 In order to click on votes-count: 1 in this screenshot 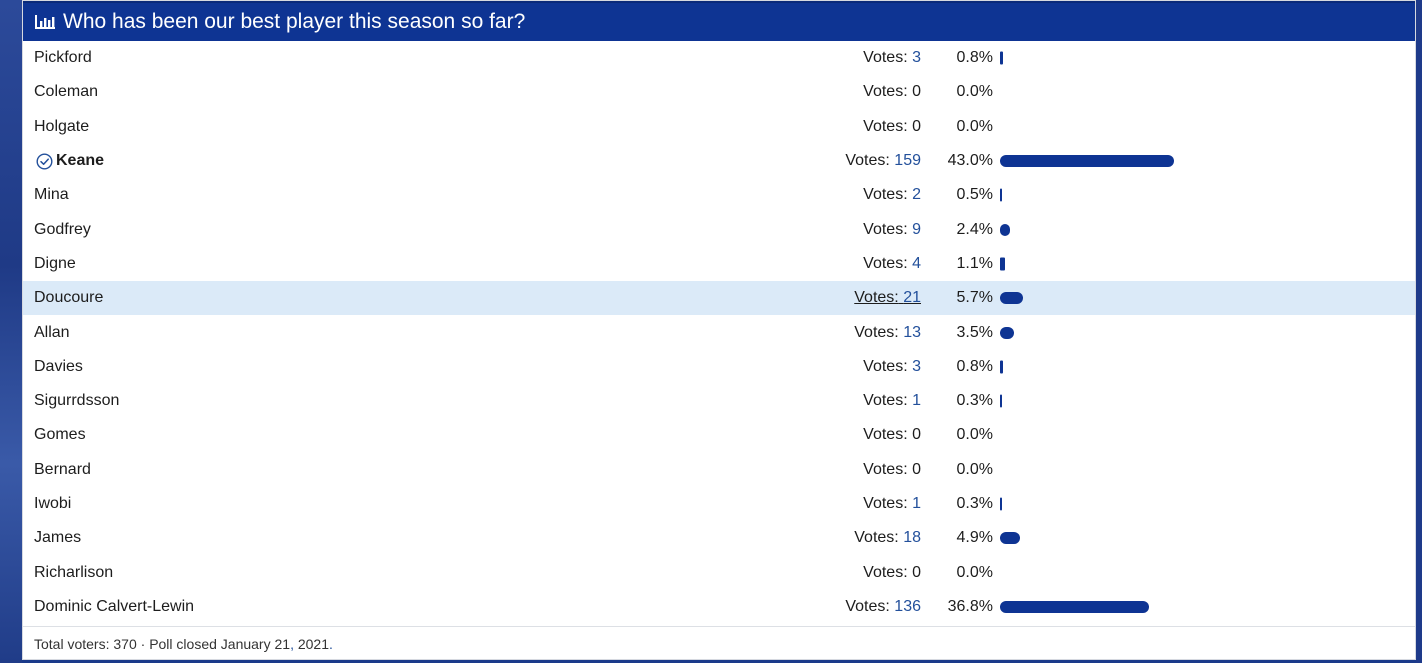, I will do `click(916, 503)`.